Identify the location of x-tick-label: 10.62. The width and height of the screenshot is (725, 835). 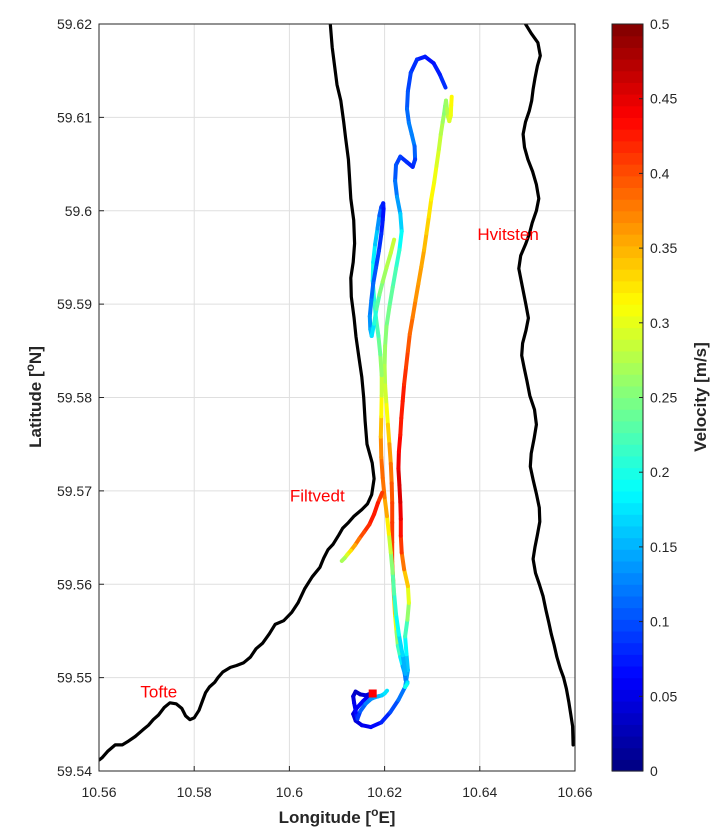
(384, 792).